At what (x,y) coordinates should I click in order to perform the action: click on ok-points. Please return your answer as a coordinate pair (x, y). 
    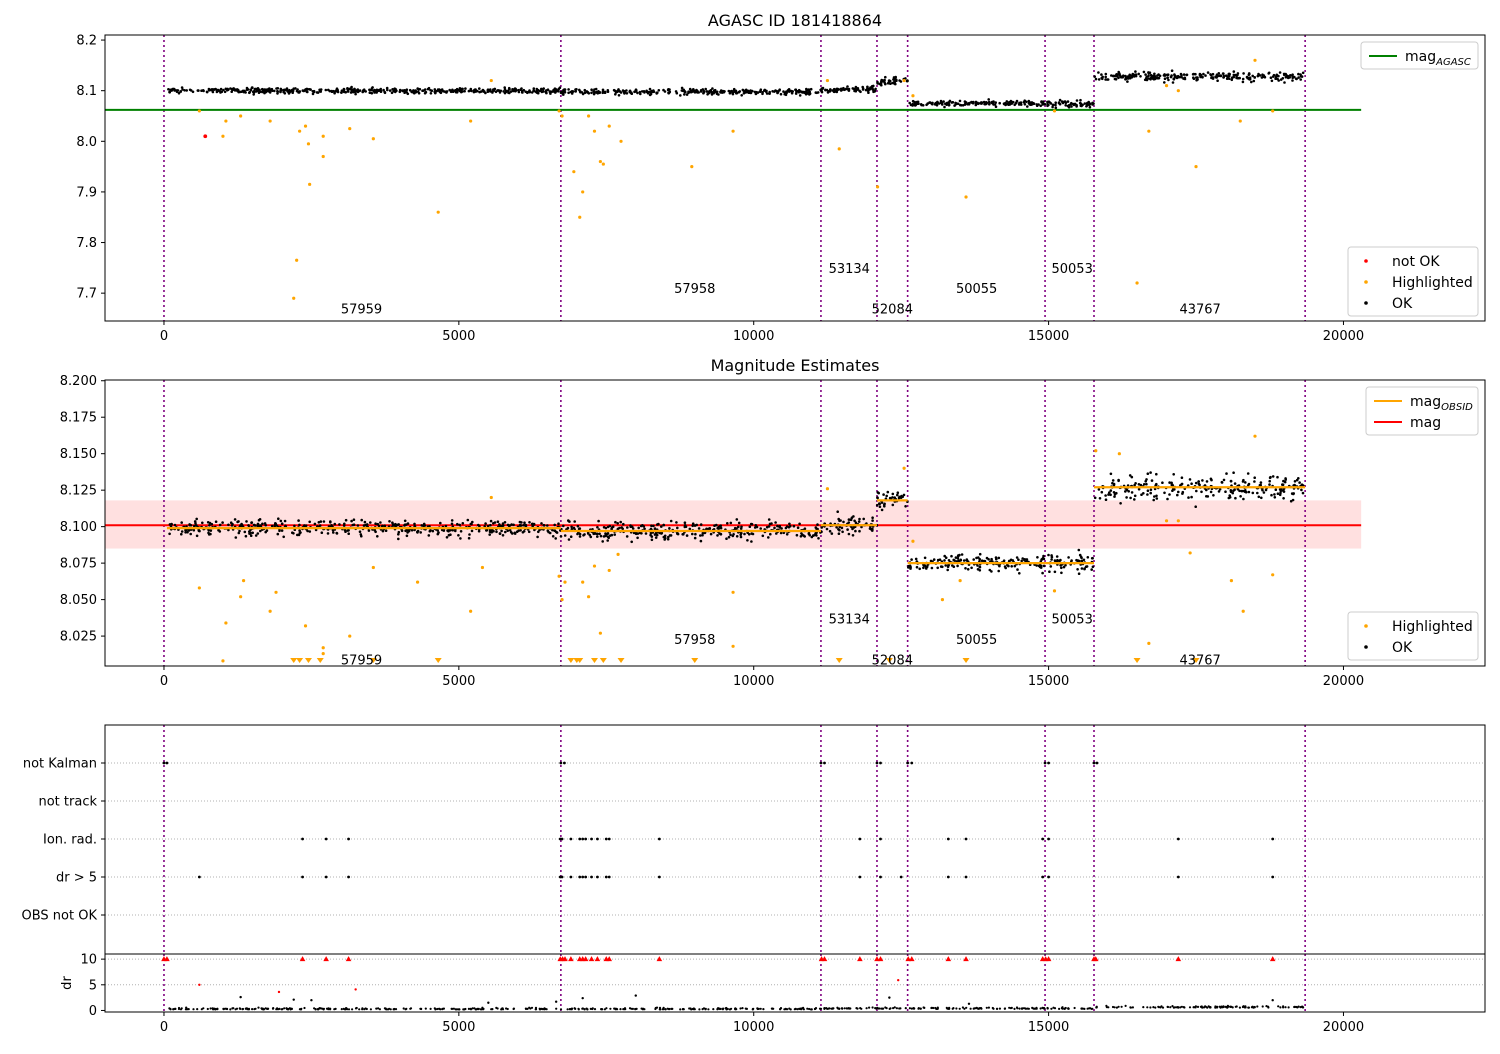
    Looking at the image, I should click on (736, 523).